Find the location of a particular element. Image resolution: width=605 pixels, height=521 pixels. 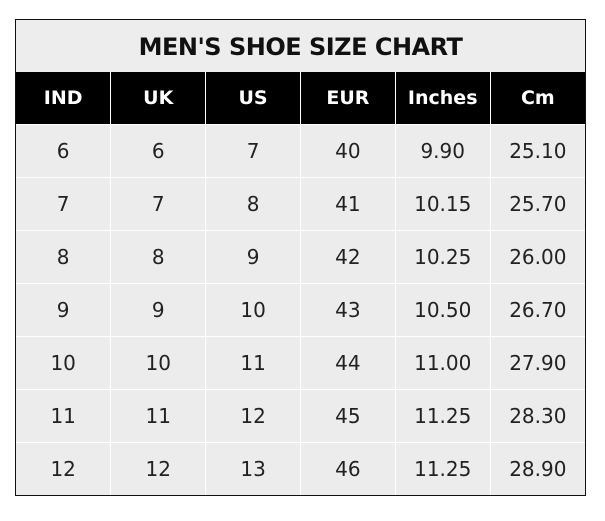

cell-inches: 9.90 is located at coordinates (442, 151).